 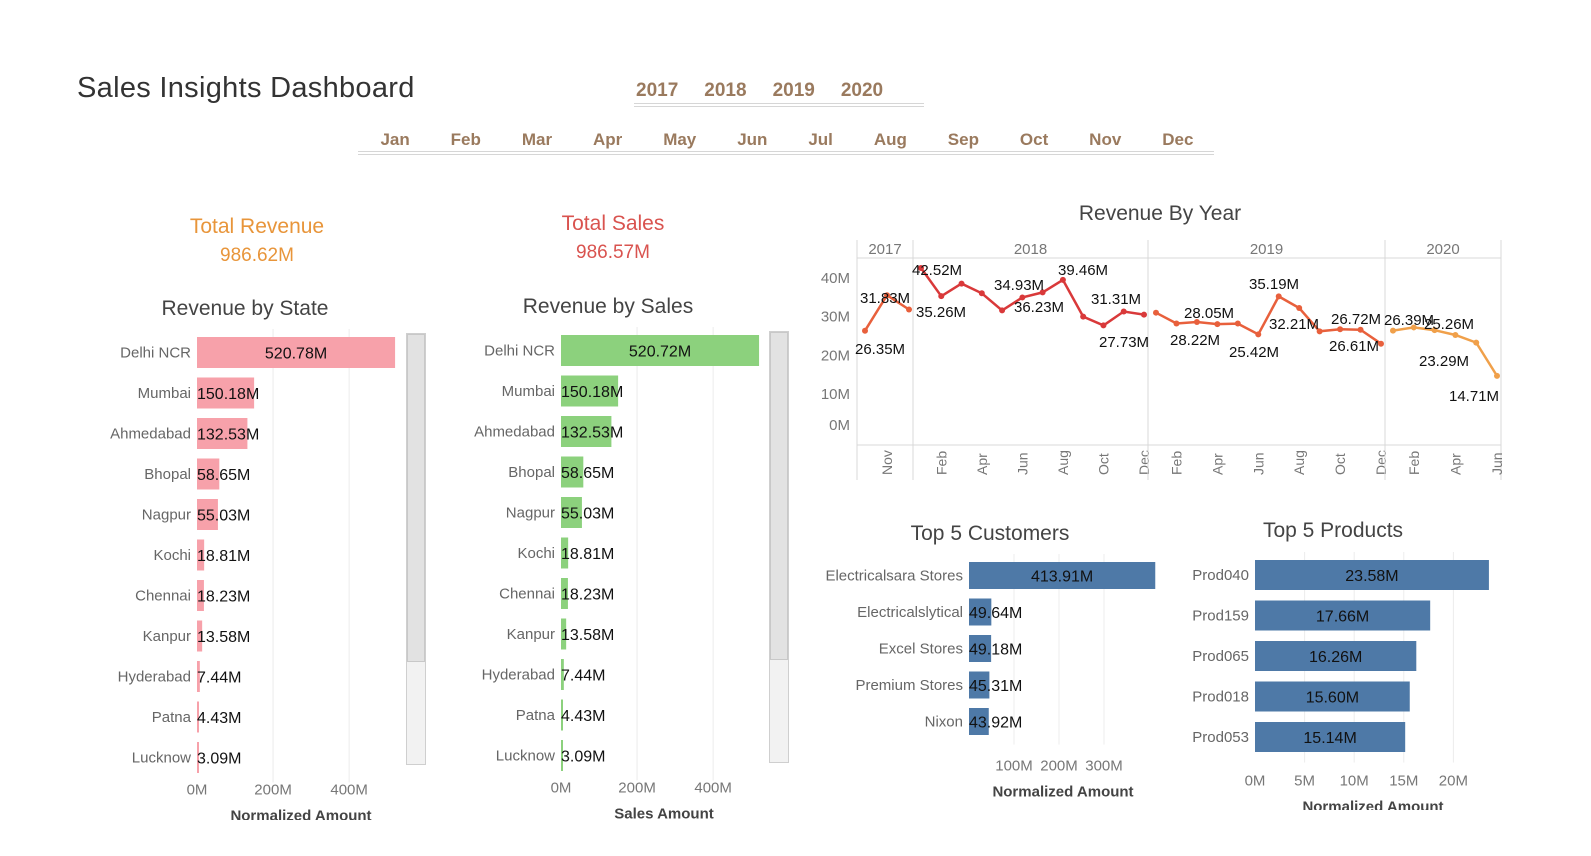 I want to click on data-label-kochi: 18.81M, so click(x=587, y=554).